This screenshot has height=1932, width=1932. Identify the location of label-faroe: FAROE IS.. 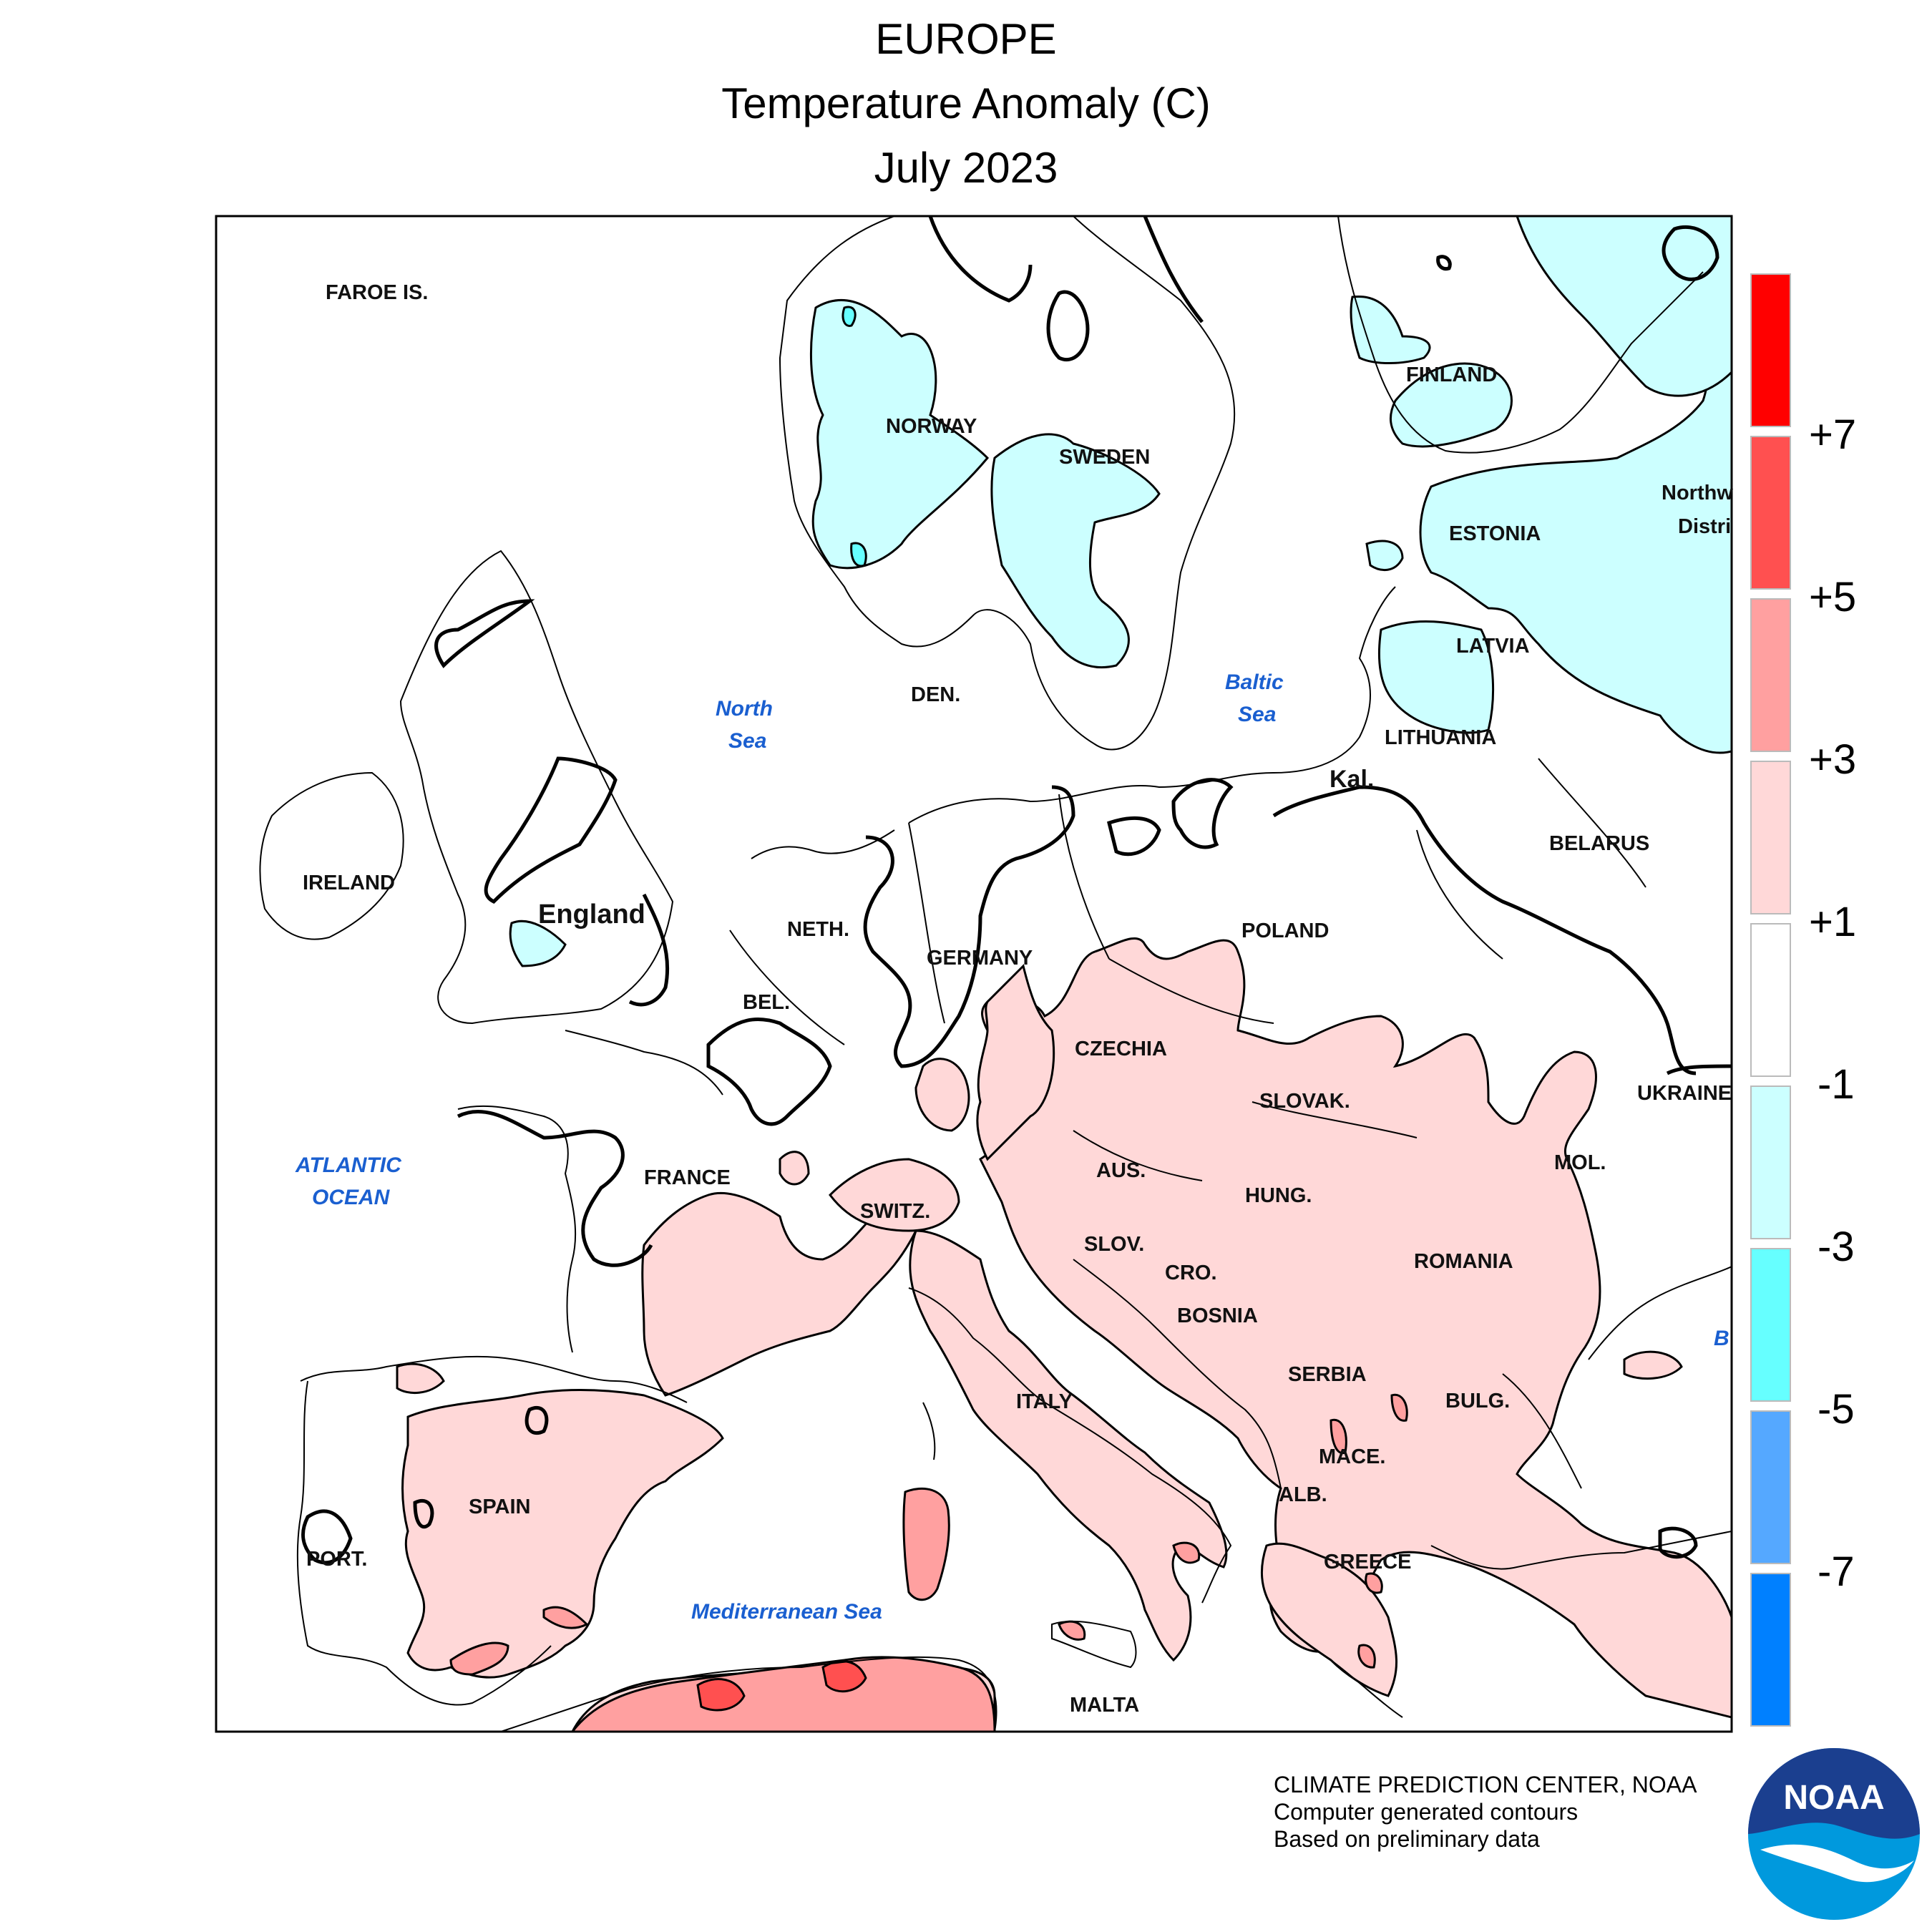
(377, 292).